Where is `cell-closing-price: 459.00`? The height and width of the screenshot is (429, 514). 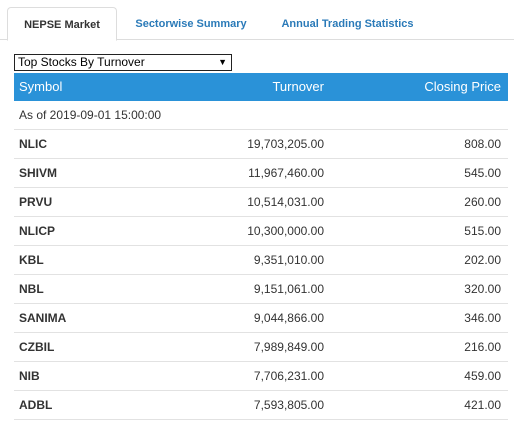
cell-closing-price: 459.00 is located at coordinates (482, 376).